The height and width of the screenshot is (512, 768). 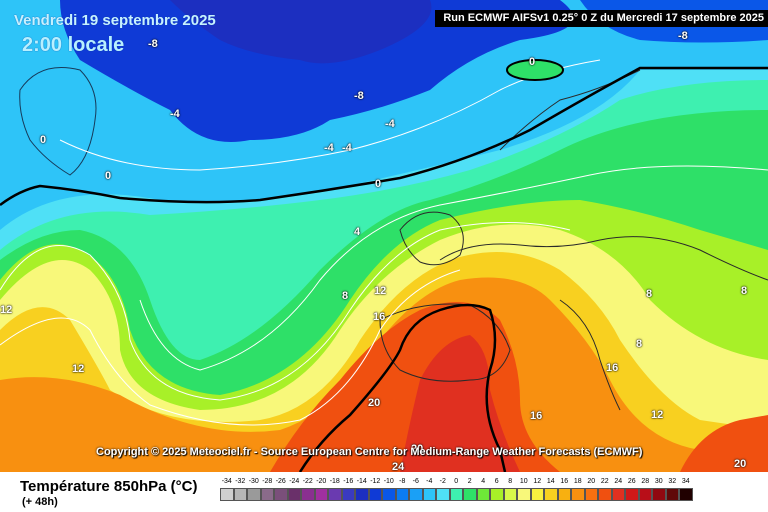 What do you see at coordinates (307, 481) in the screenshot?
I see `scale-tick-label: -22` at bounding box center [307, 481].